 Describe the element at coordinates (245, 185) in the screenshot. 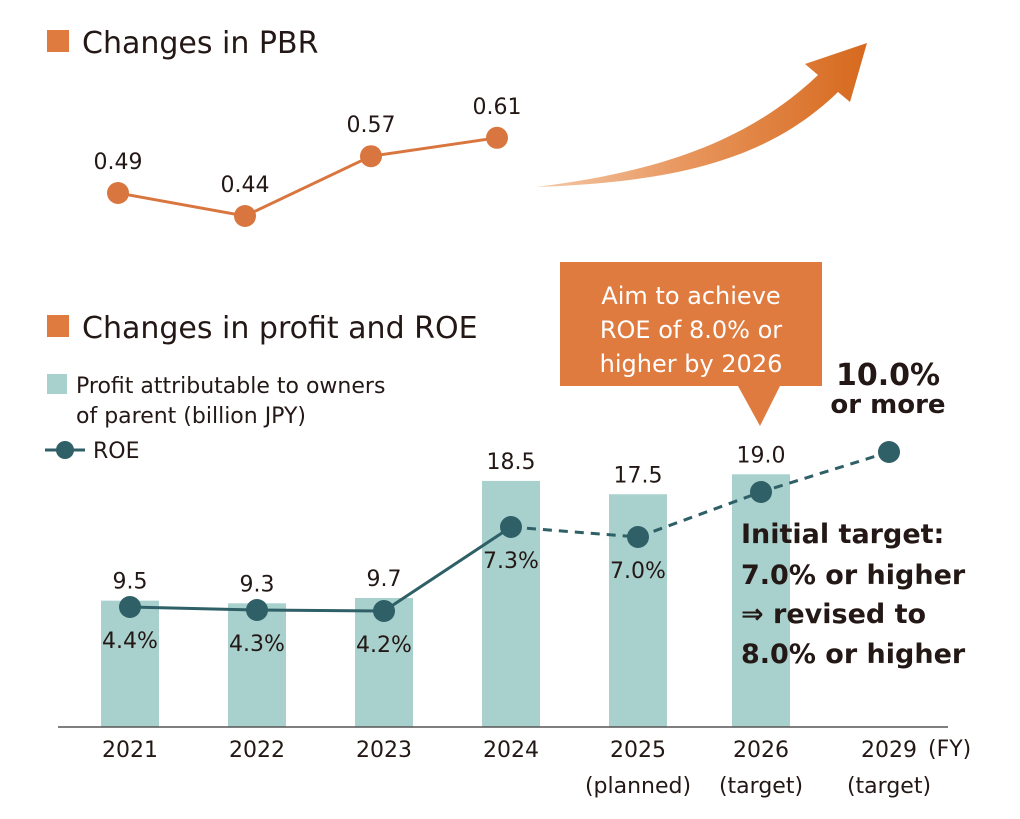

I see `pbr-value-label-1: 0.44` at that location.